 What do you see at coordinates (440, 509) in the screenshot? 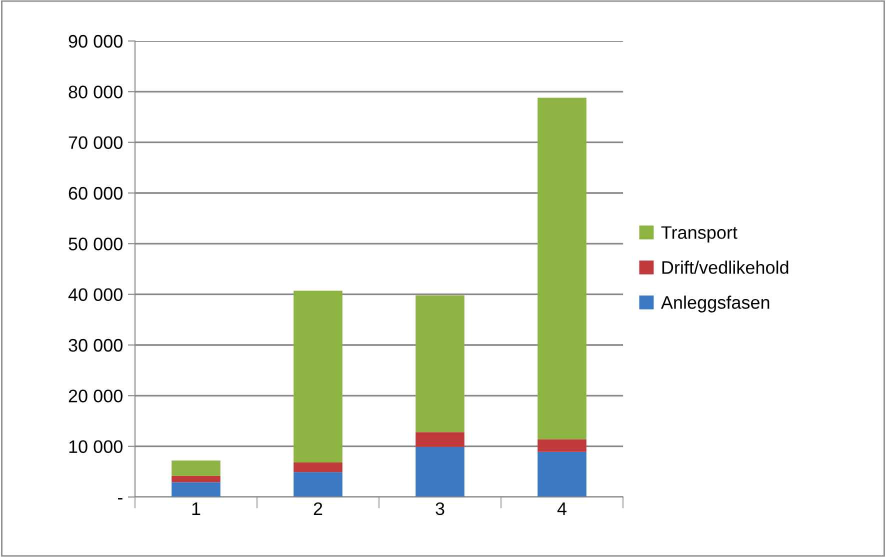
I see `x-tick-label: 3` at bounding box center [440, 509].